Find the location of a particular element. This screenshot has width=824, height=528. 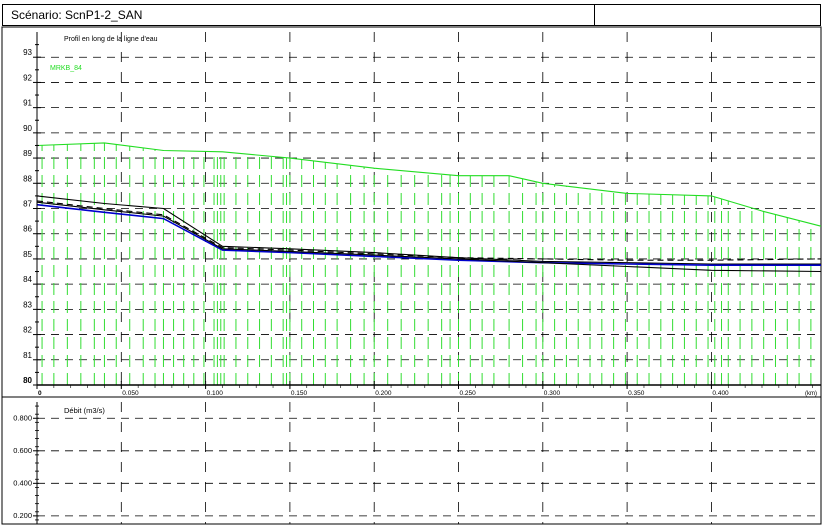

scenario-header: Scénario: ScnP1-2_SAN is located at coordinates (411, 15).